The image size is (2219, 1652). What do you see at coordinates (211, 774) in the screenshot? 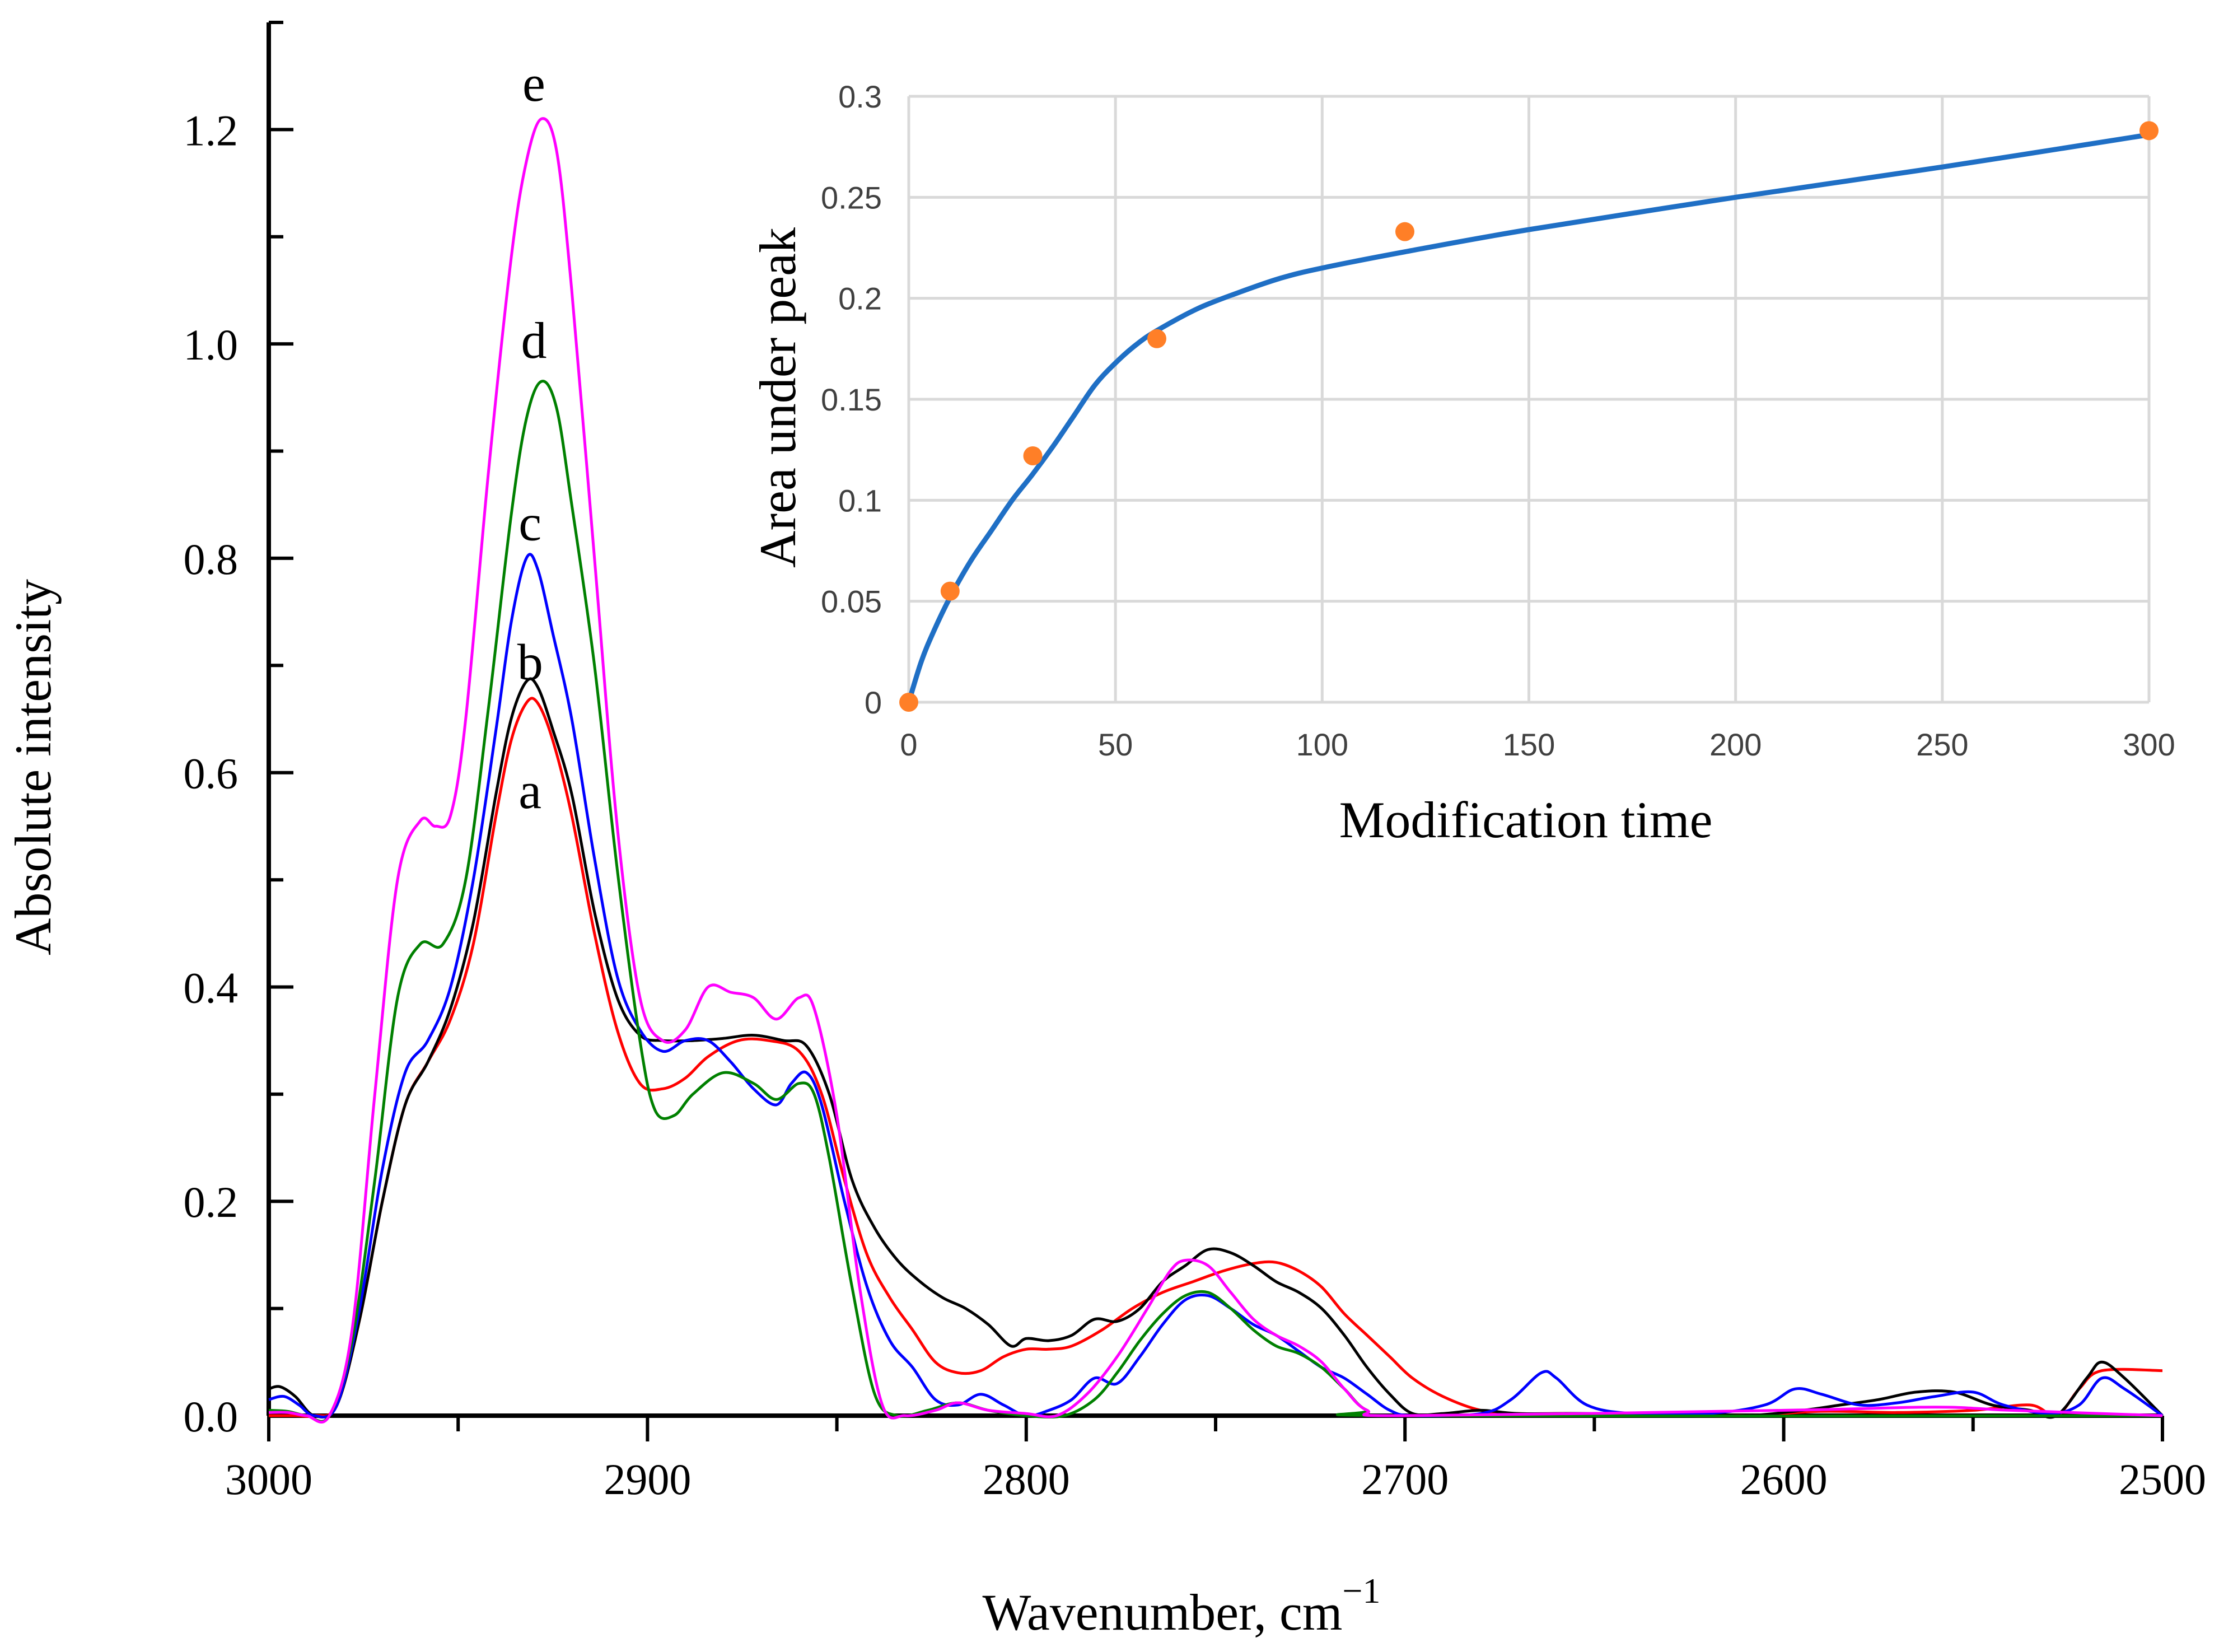
I see `main-y-tick-label: 0.6` at bounding box center [211, 774].